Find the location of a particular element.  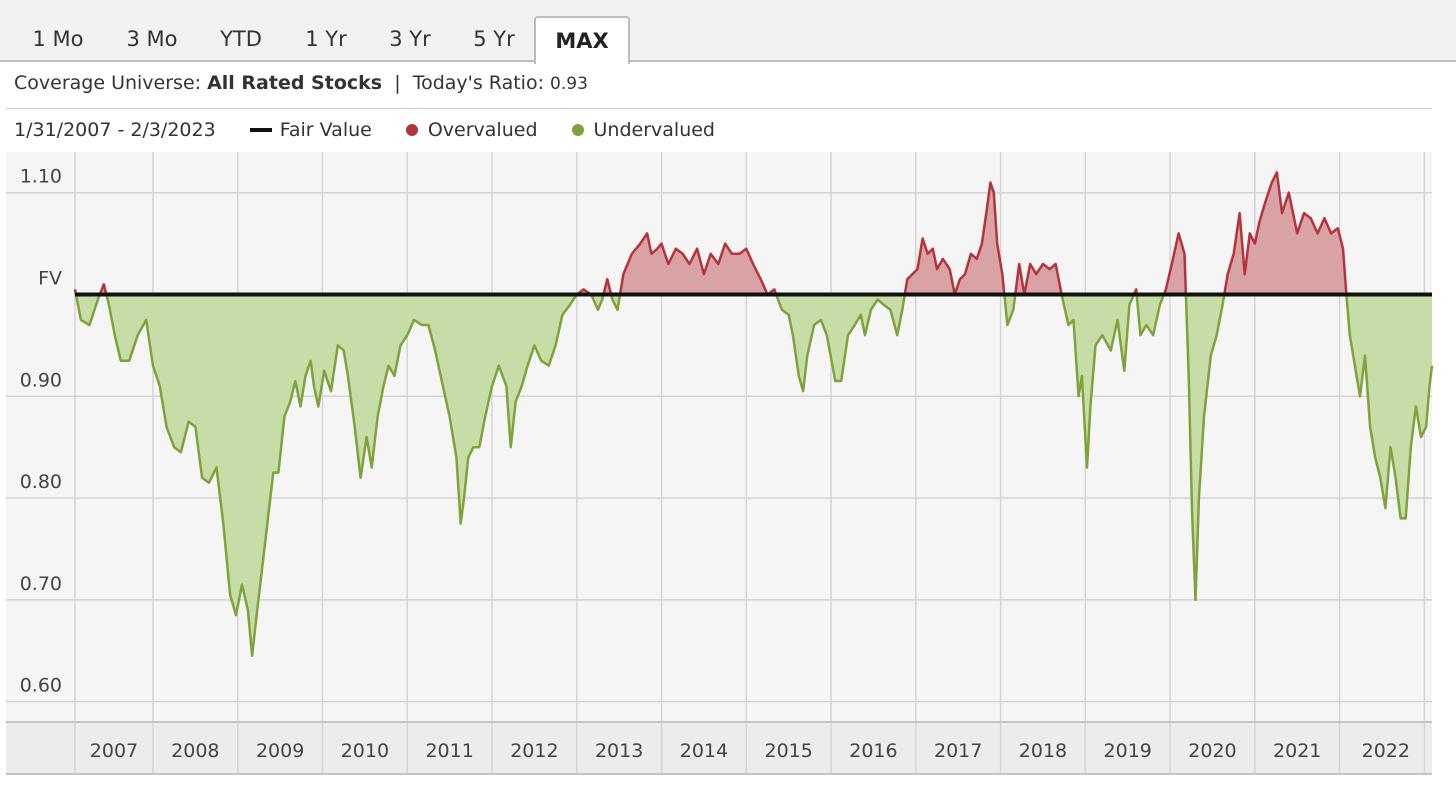

legend-overvalued: Overvalued is located at coordinates (471, 130).